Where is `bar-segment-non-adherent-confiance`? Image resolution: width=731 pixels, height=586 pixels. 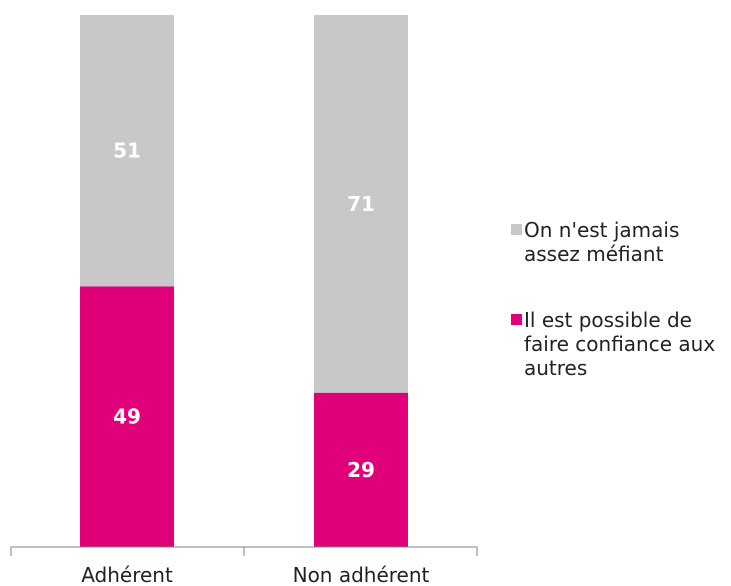
bar-segment-non-adherent-confiance is located at coordinates (361, 469).